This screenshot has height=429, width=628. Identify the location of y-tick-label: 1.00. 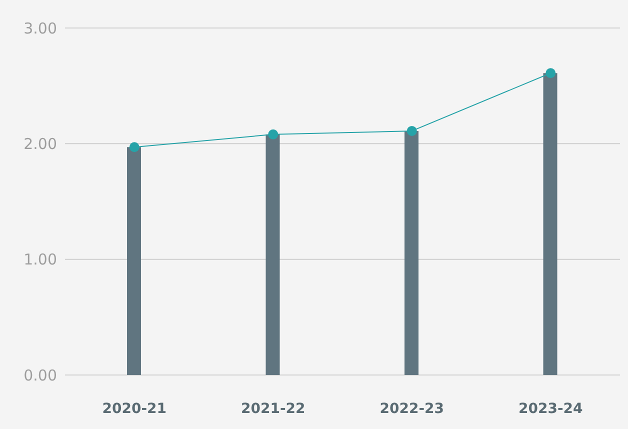
(40, 259).